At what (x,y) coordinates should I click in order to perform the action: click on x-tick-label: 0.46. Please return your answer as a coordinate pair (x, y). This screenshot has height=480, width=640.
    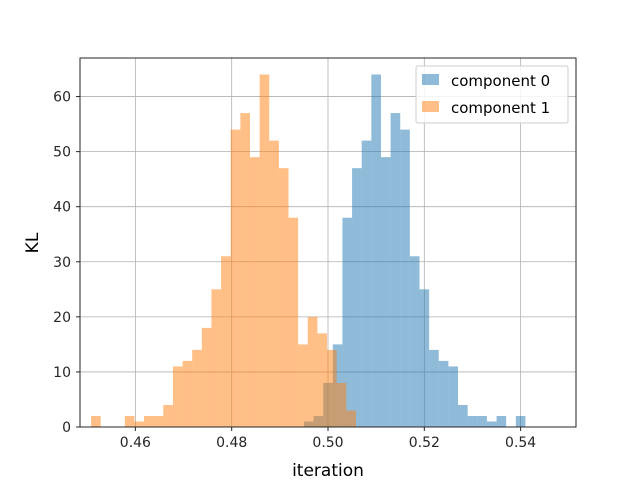
    Looking at the image, I should click on (135, 443).